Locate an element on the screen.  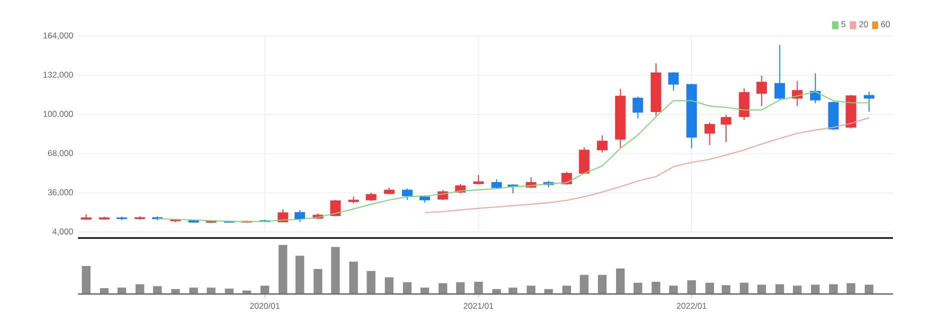
y-tick-label: 164,000 is located at coordinates (58, 36).